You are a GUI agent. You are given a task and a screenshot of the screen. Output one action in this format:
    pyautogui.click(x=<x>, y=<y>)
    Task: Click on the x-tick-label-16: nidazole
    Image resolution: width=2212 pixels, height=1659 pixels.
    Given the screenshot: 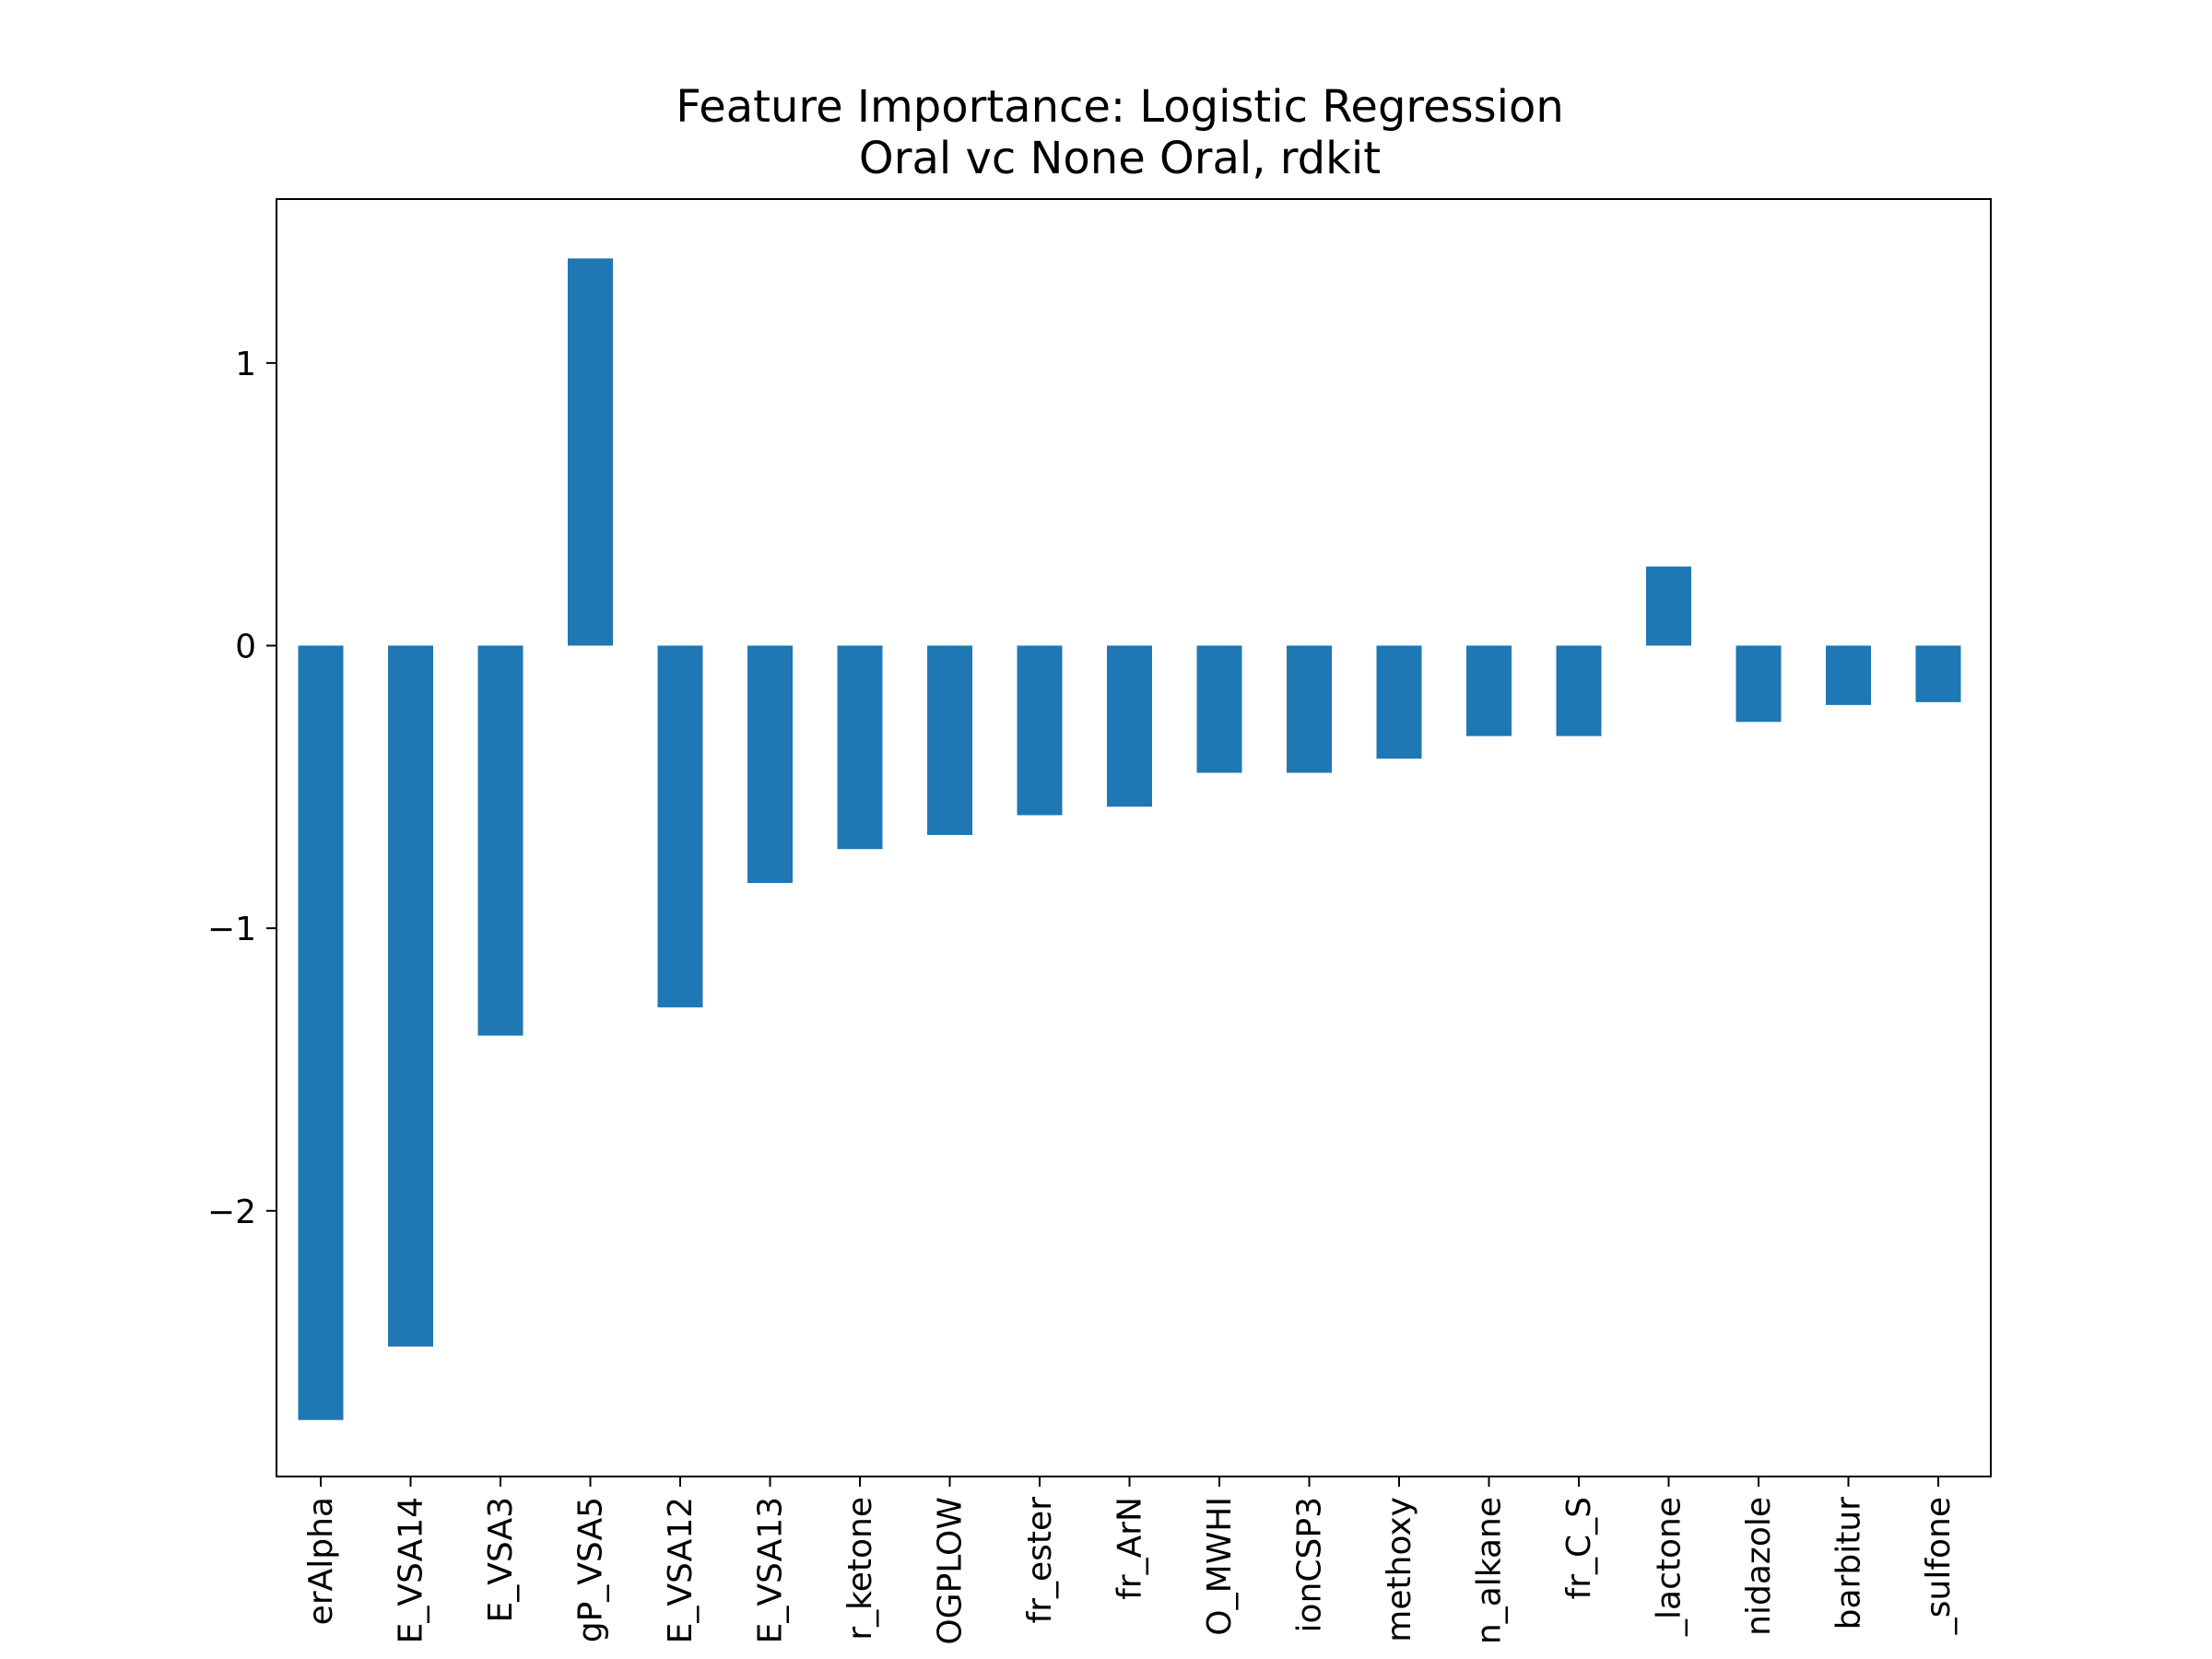 What is the action you would take?
    pyautogui.click(x=1759, y=1566)
    